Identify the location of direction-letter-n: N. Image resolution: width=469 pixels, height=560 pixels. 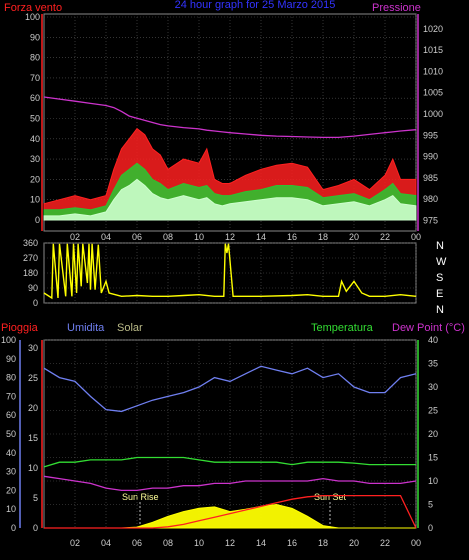
(440, 246).